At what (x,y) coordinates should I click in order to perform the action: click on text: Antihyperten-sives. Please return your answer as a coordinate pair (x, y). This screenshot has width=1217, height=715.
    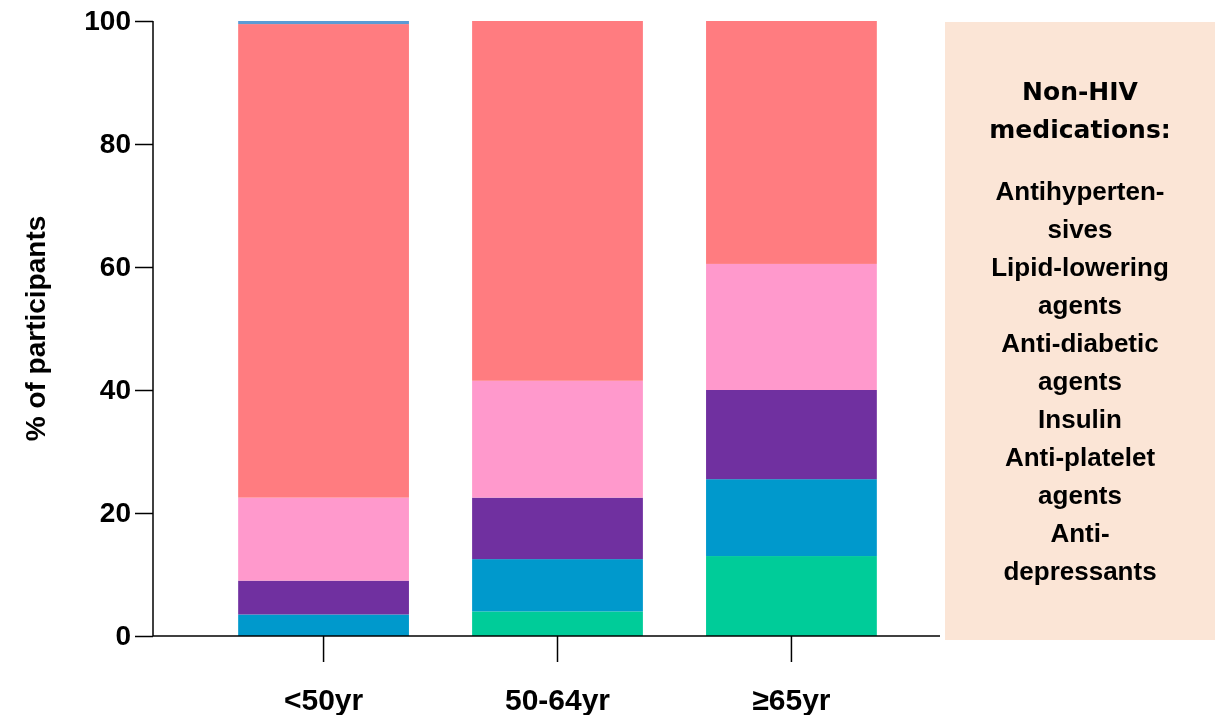
    Looking at the image, I should click on (1080, 210).